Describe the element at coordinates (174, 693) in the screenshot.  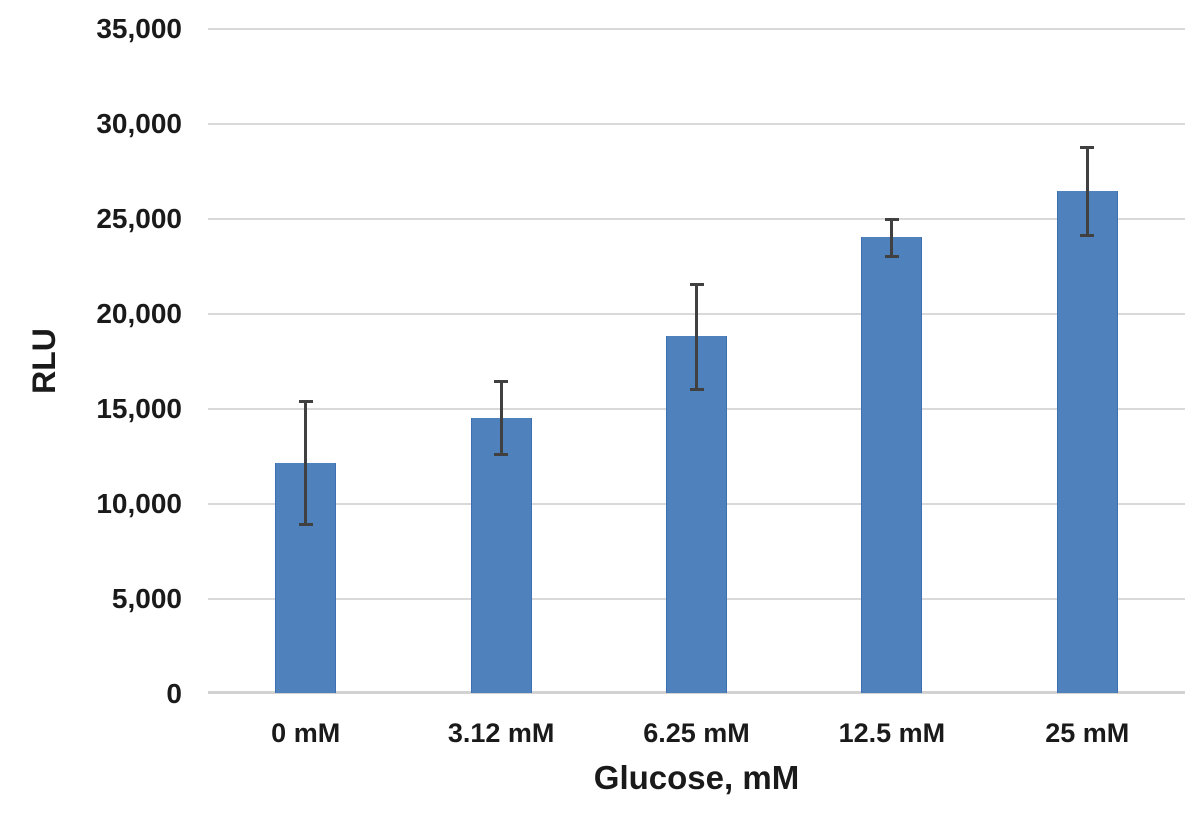
I see `y-tick-label: 0` at that location.